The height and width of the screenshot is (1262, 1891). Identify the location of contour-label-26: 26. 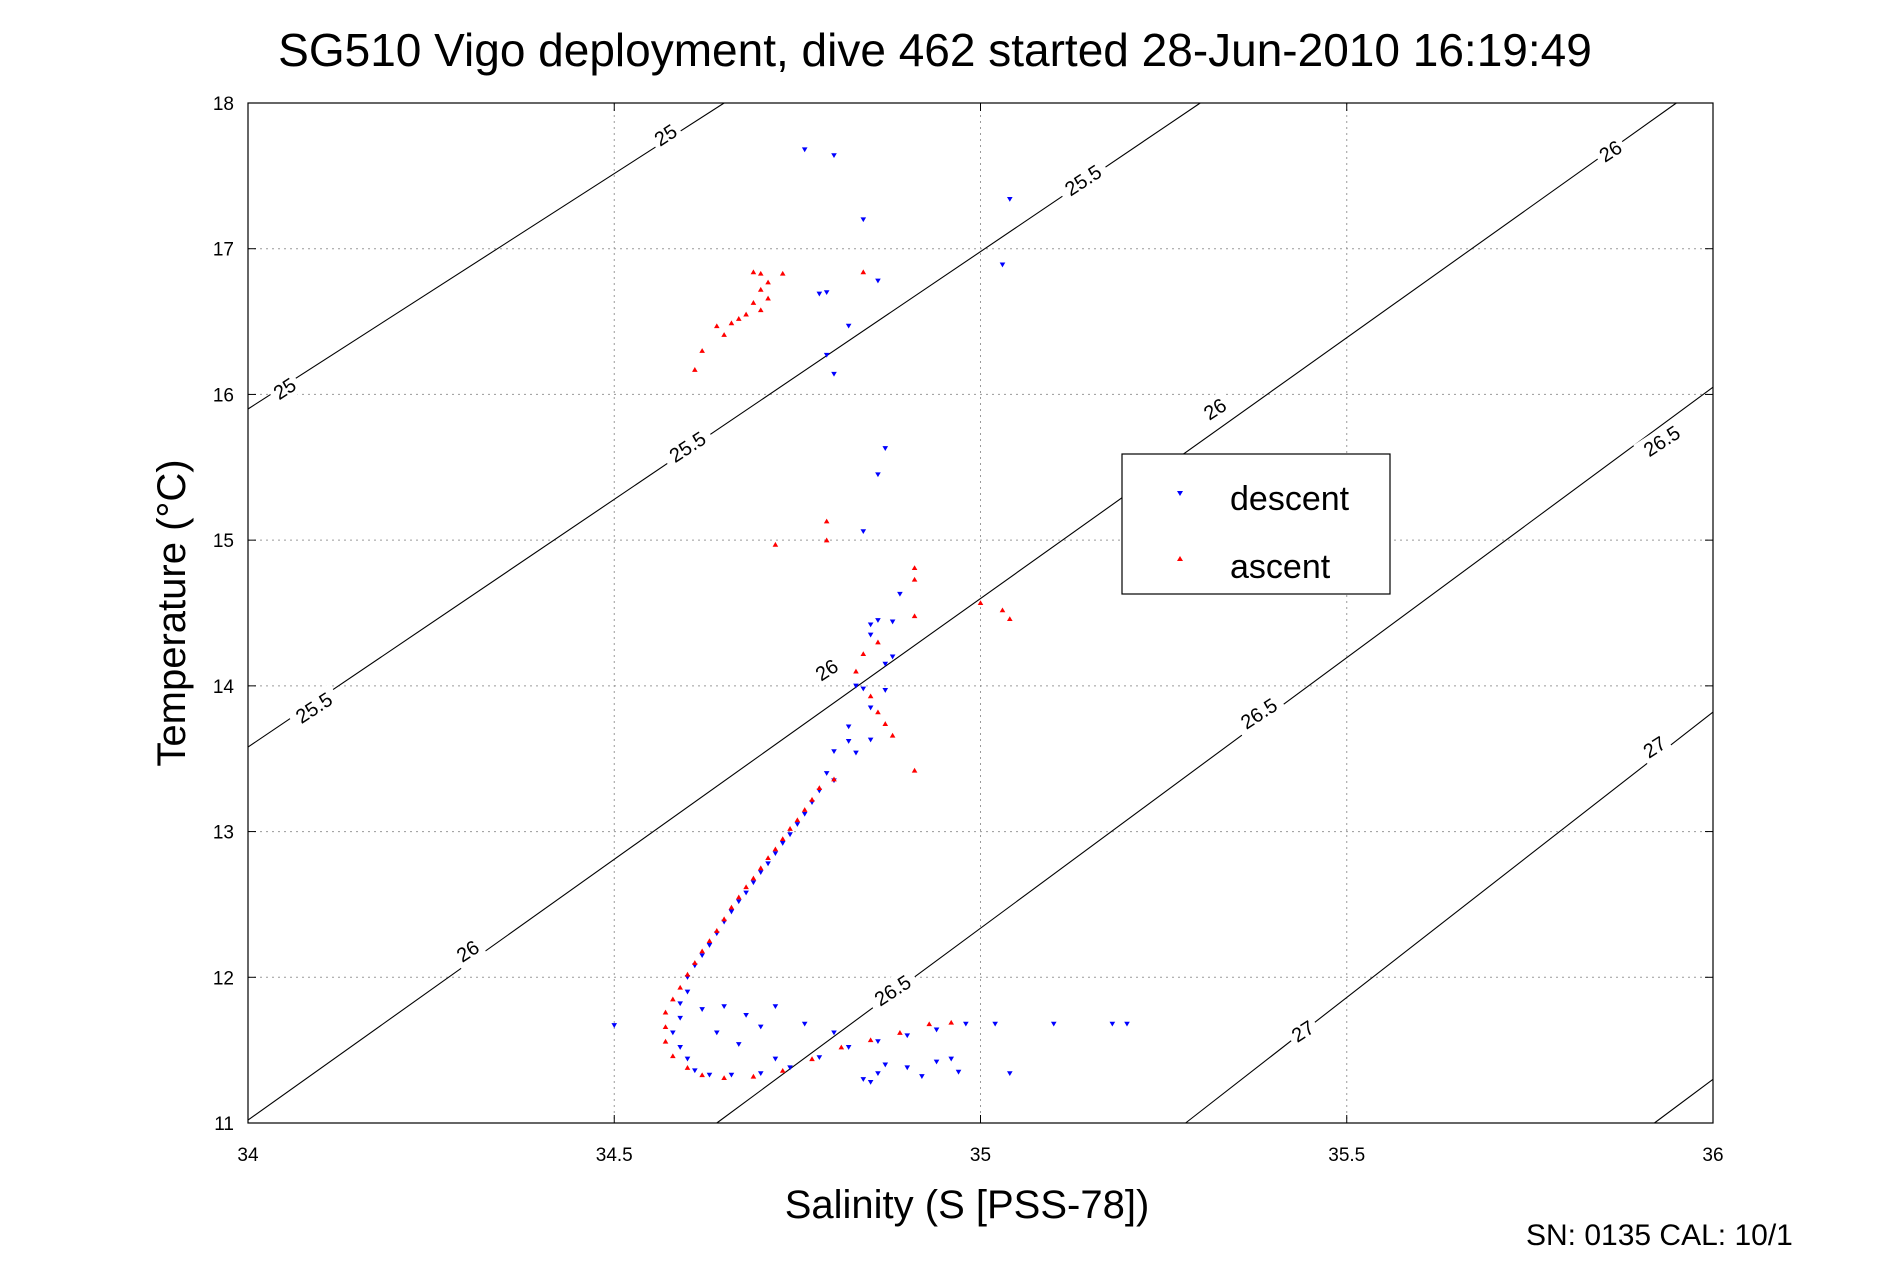
(1610, 151).